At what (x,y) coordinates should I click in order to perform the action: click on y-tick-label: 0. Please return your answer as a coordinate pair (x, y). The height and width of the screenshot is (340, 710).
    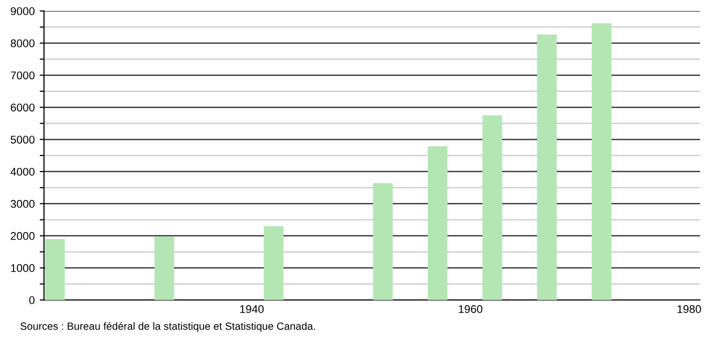
    Looking at the image, I should click on (32, 300).